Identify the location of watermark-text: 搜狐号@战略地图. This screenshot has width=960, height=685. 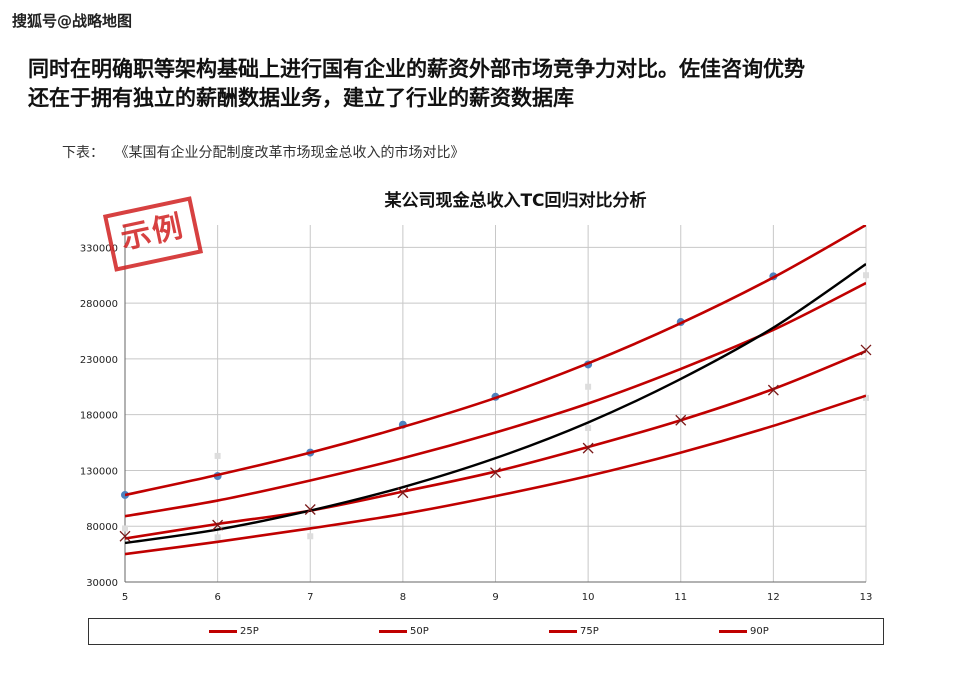
(72, 21).